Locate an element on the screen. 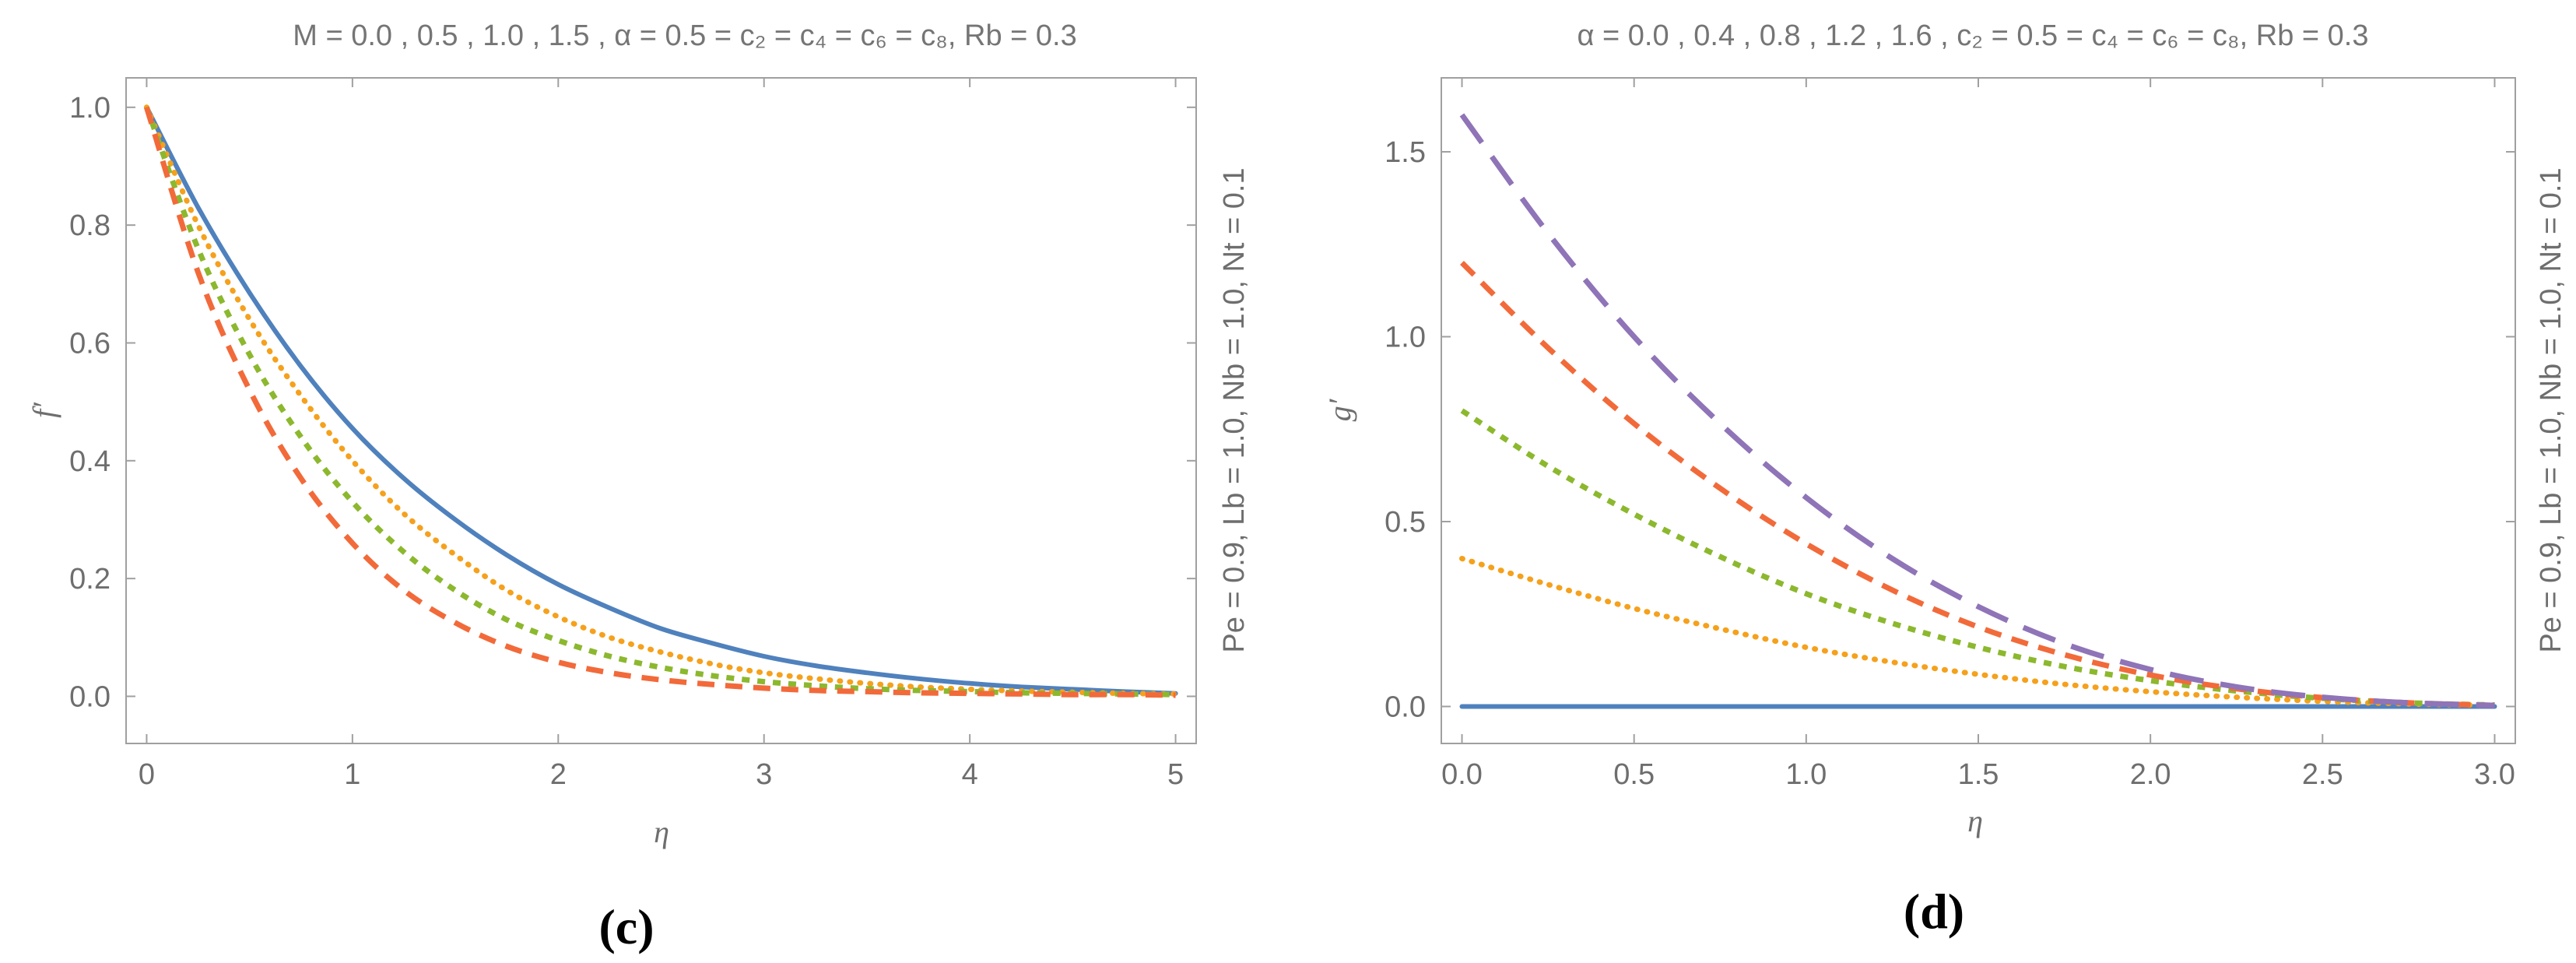 The image size is (2576, 963). y-tick-label: 1.5 is located at coordinates (1406, 153).